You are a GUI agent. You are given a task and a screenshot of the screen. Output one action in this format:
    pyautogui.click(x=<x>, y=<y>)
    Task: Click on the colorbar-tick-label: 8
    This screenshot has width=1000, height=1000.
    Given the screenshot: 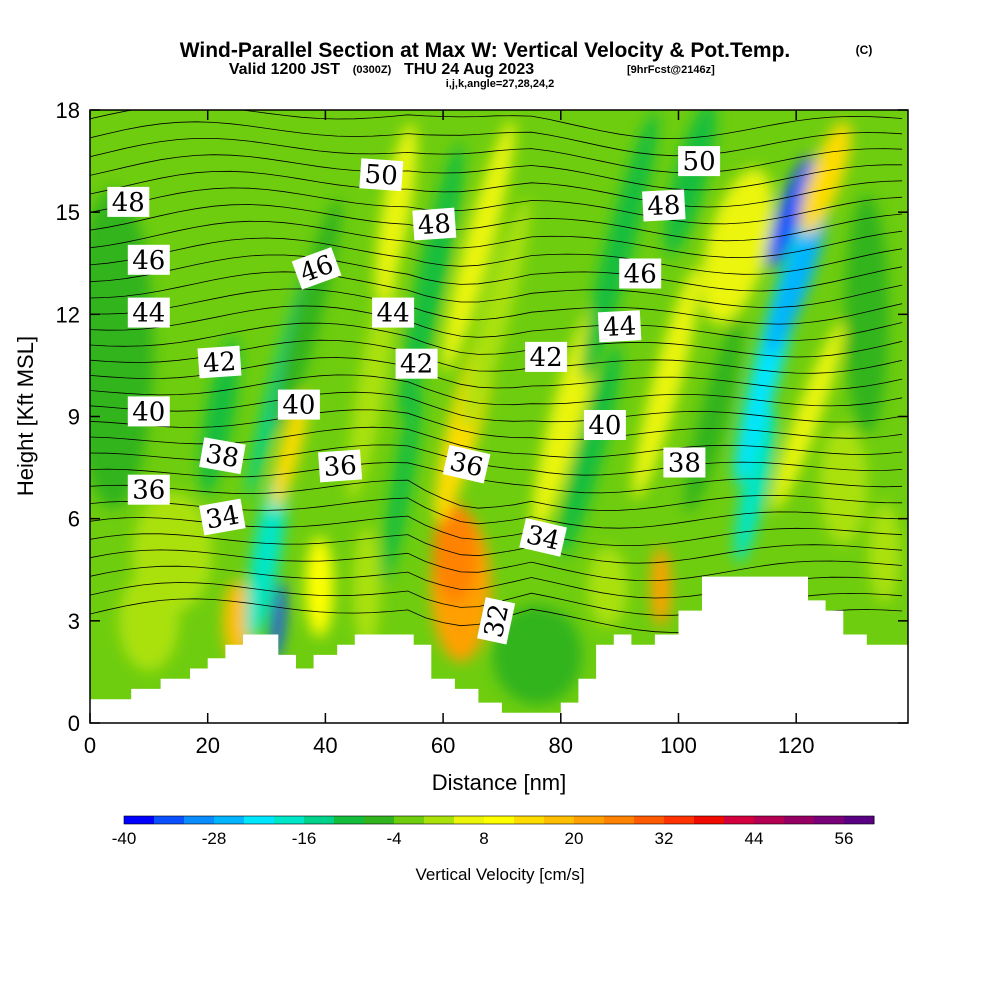 What is the action you would take?
    pyautogui.click(x=483, y=838)
    